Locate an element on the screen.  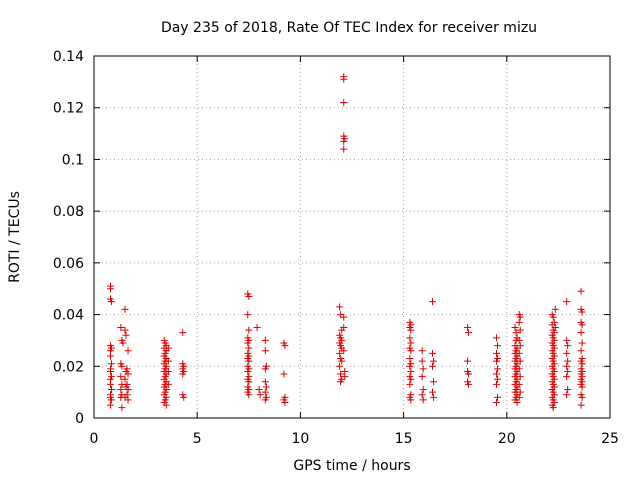
y-tick-label: 0.14 is located at coordinates (68, 57).